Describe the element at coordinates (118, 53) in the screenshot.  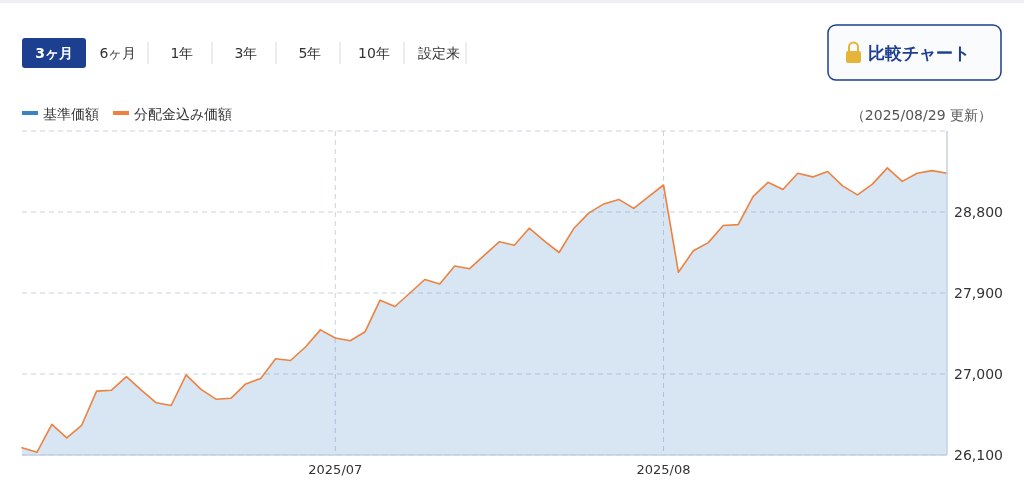
I see `text: 6ヶ月` at that location.